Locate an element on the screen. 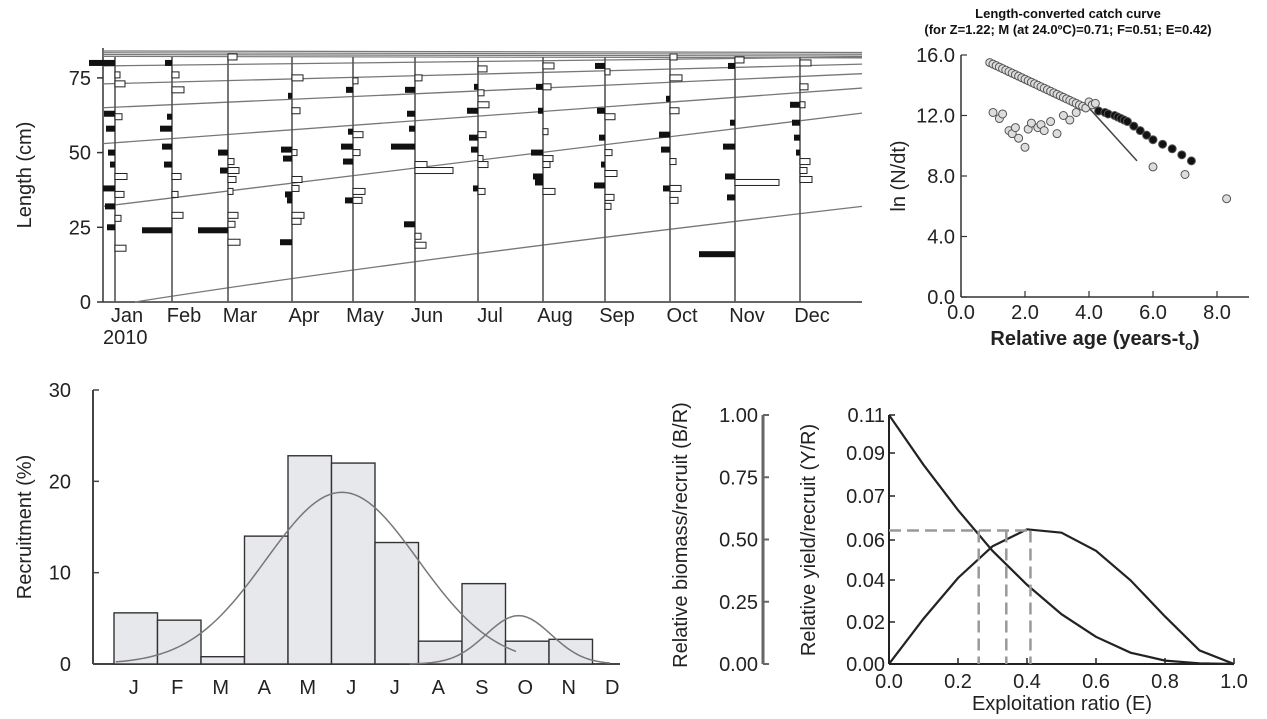 The width and height of the screenshot is (1267, 719). y-tick-label: 30 is located at coordinates (60, 391).